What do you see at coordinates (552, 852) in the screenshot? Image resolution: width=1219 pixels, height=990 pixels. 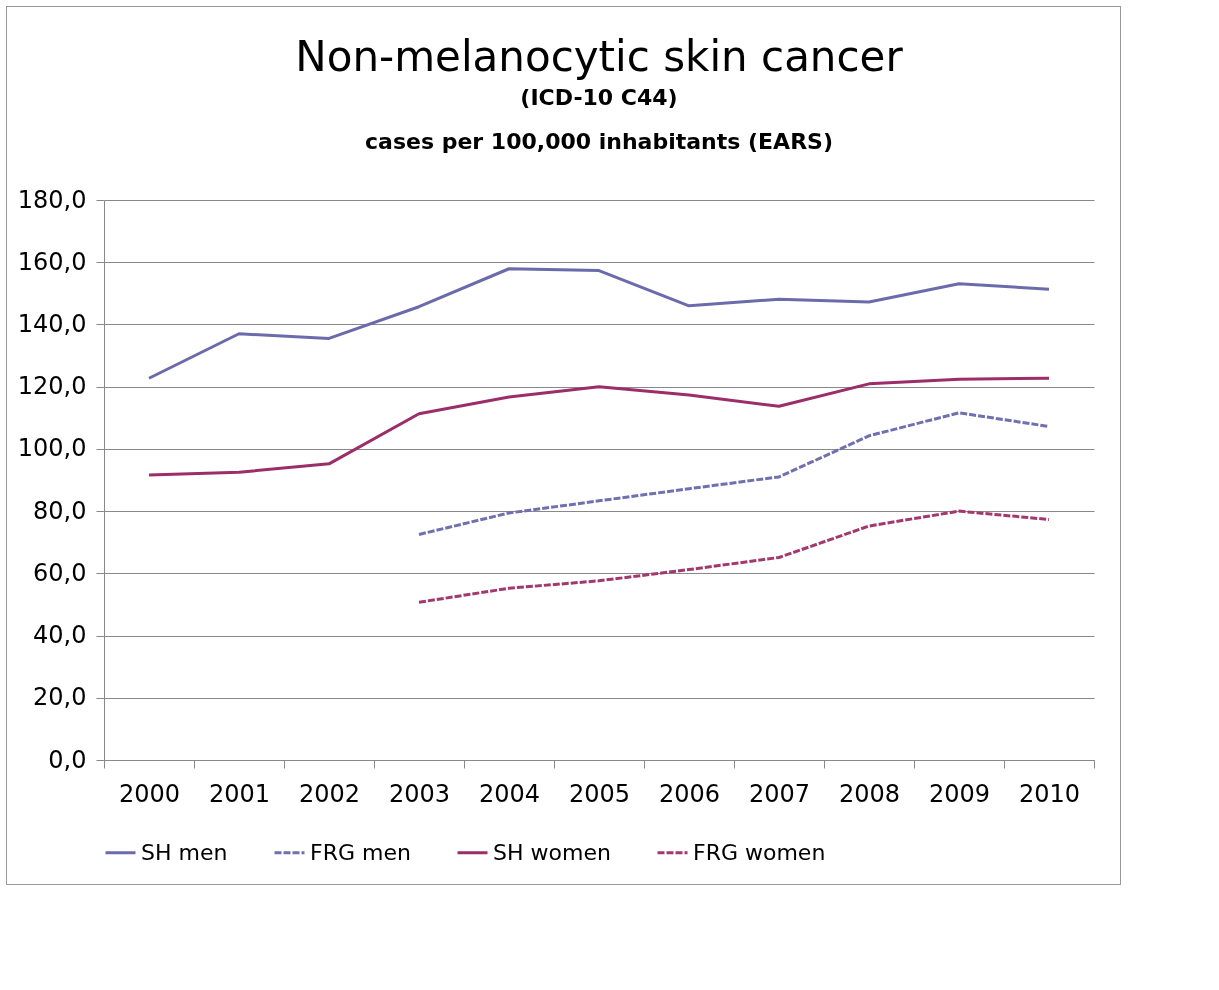 I see `legend-label: SH women` at bounding box center [552, 852].